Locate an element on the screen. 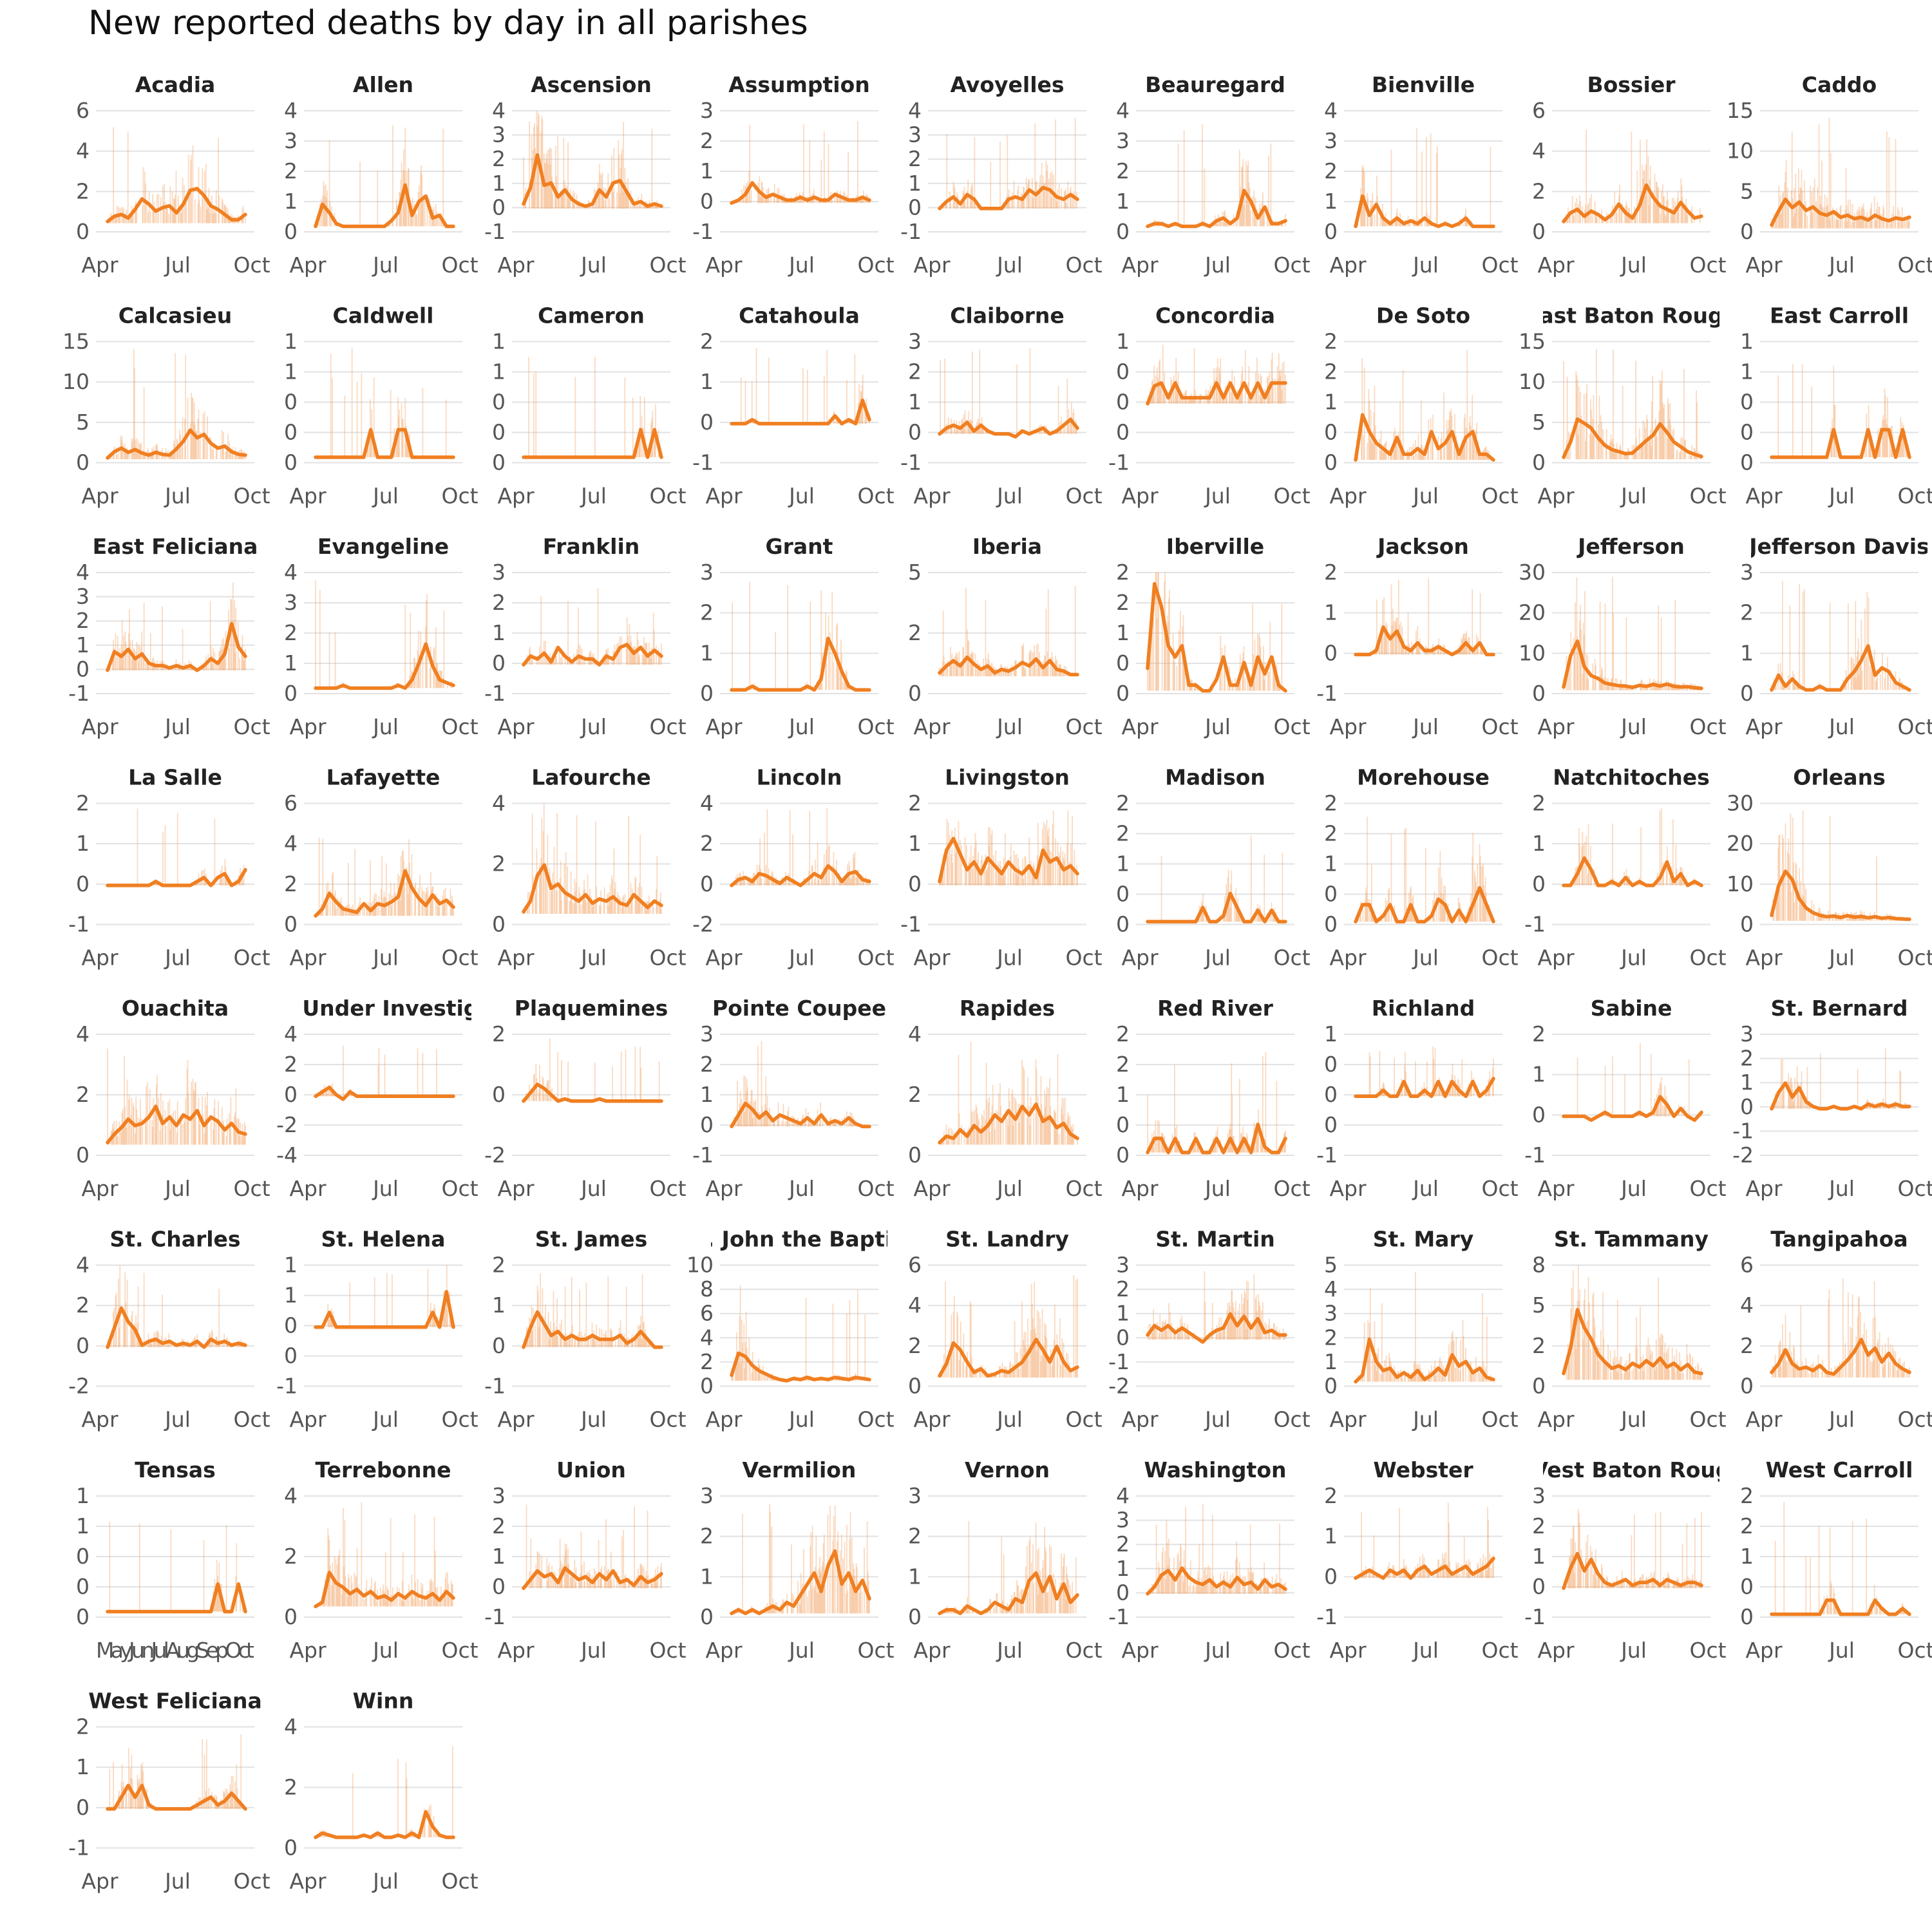 The width and height of the screenshot is (1932, 1932). y-tick-label: 10 is located at coordinates (1740, 151).